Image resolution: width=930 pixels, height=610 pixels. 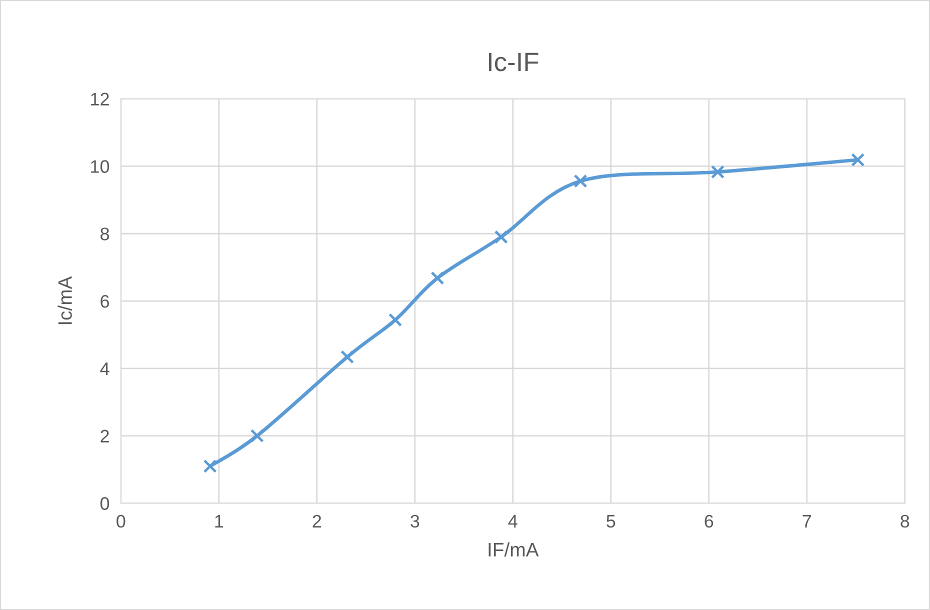 What do you see at coordinates (905, 521) in the screenshot?
I see `x-tick-label: 8` at bounding box center [905, 521].